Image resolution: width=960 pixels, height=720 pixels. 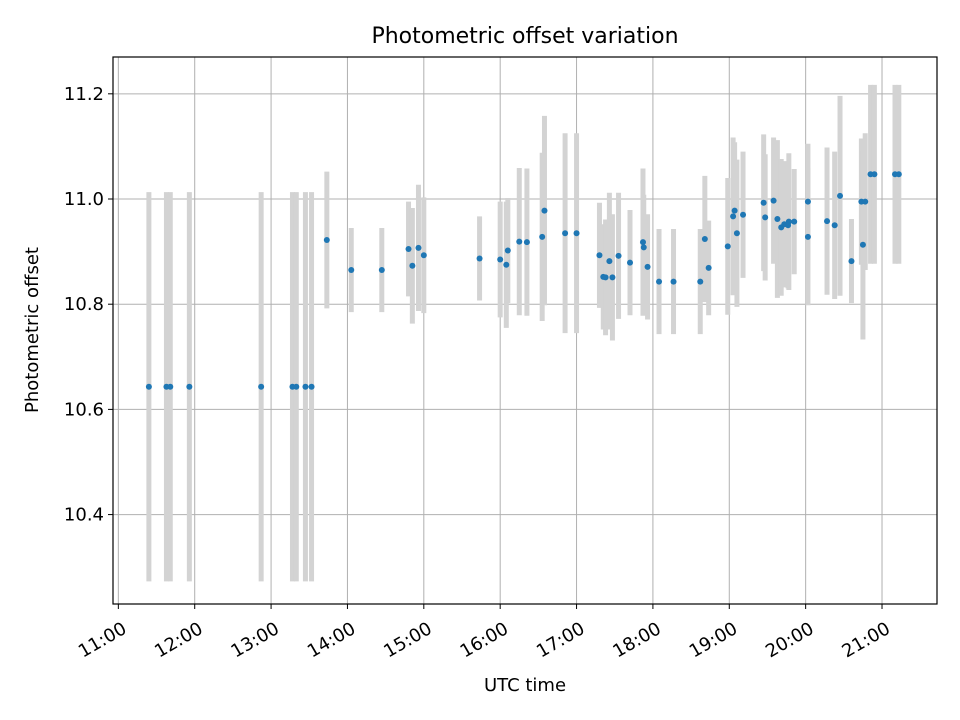 I want to click on y-tick-label: 10.8, so click(x=84, y=304).